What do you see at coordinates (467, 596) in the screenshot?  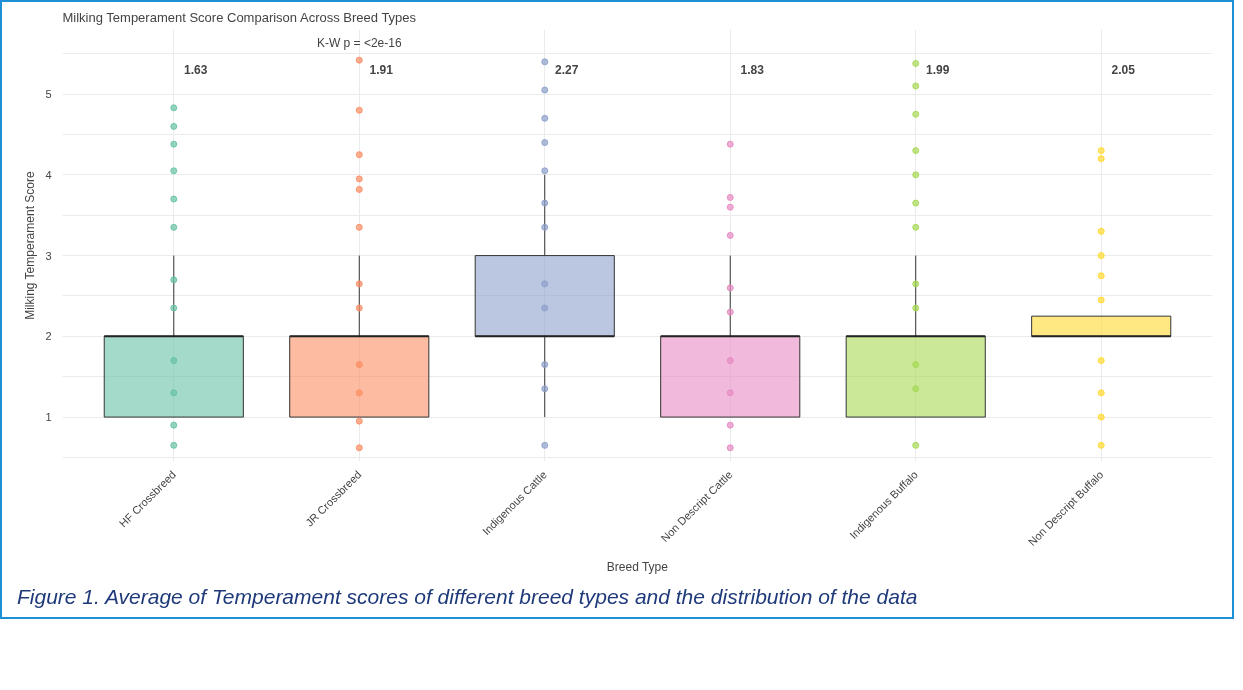 I see `caption: Figure 1. Average of Temperament scores of different breed types and the distribution of the data` at bounding box center [467, 596].